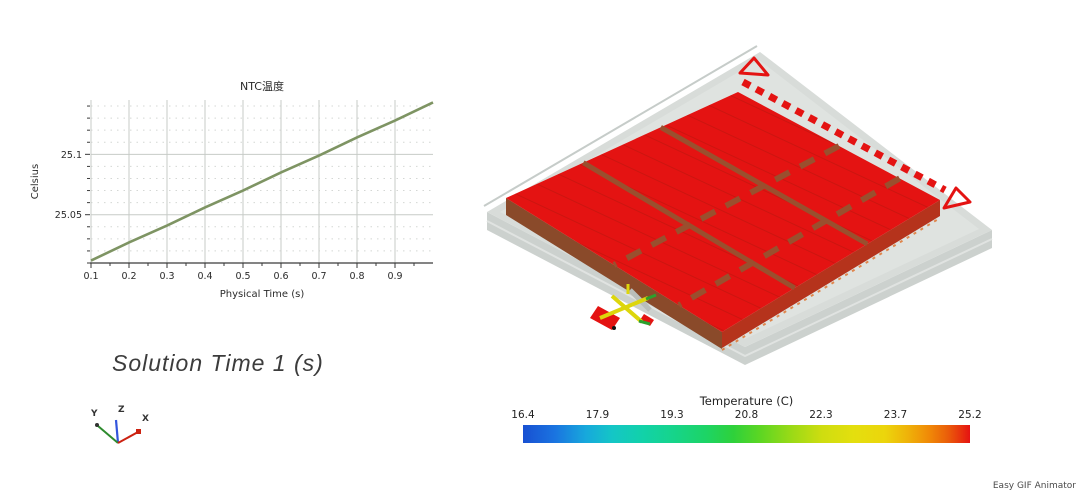 The height and width of the screenshot is (493, 1078). What do you see at coordinates (128, 276) in the screenshot?
I see `x-tick-label: 0.2` at bounding box center [128, 276].